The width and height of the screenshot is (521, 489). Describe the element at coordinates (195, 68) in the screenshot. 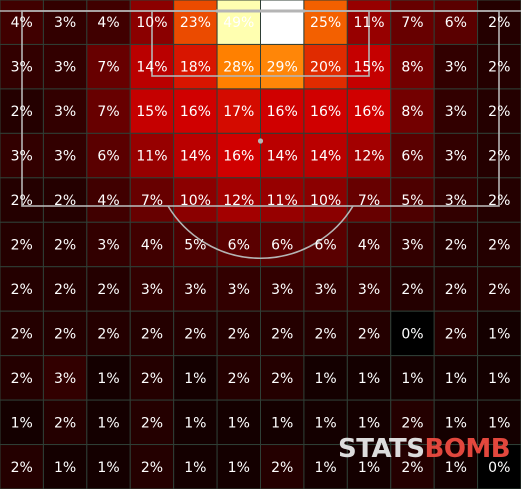

I see `heatmap-cell-label: 18%` at that location.